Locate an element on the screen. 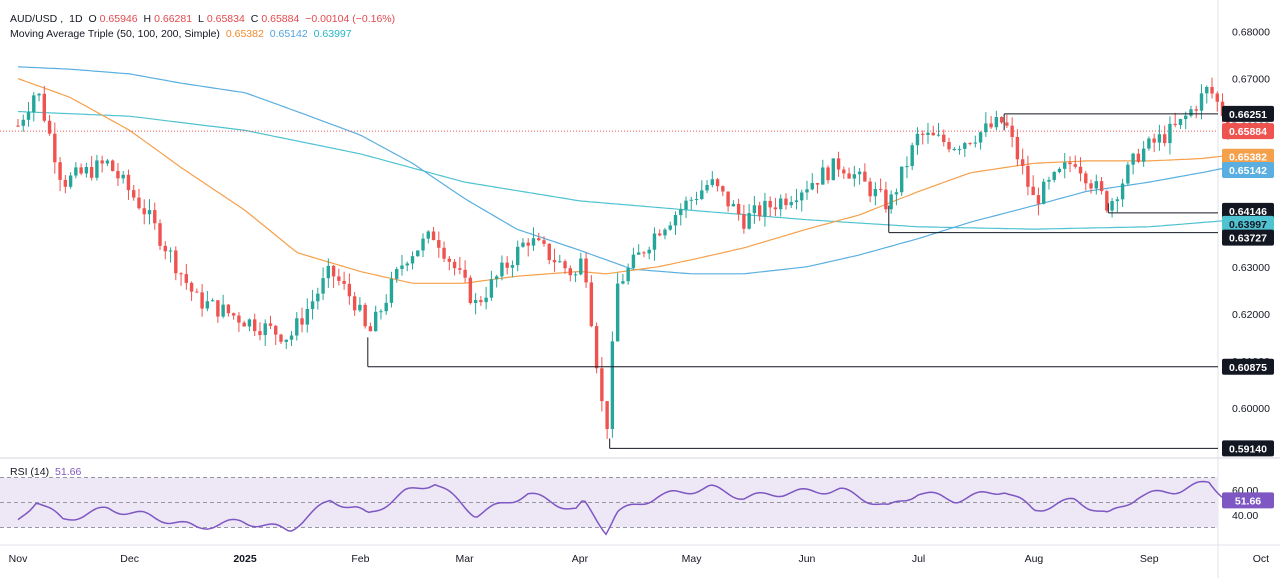 This screenshot has width=1280, height=578. symbol-name: AUD/USD is located at coordinates (34, 19).